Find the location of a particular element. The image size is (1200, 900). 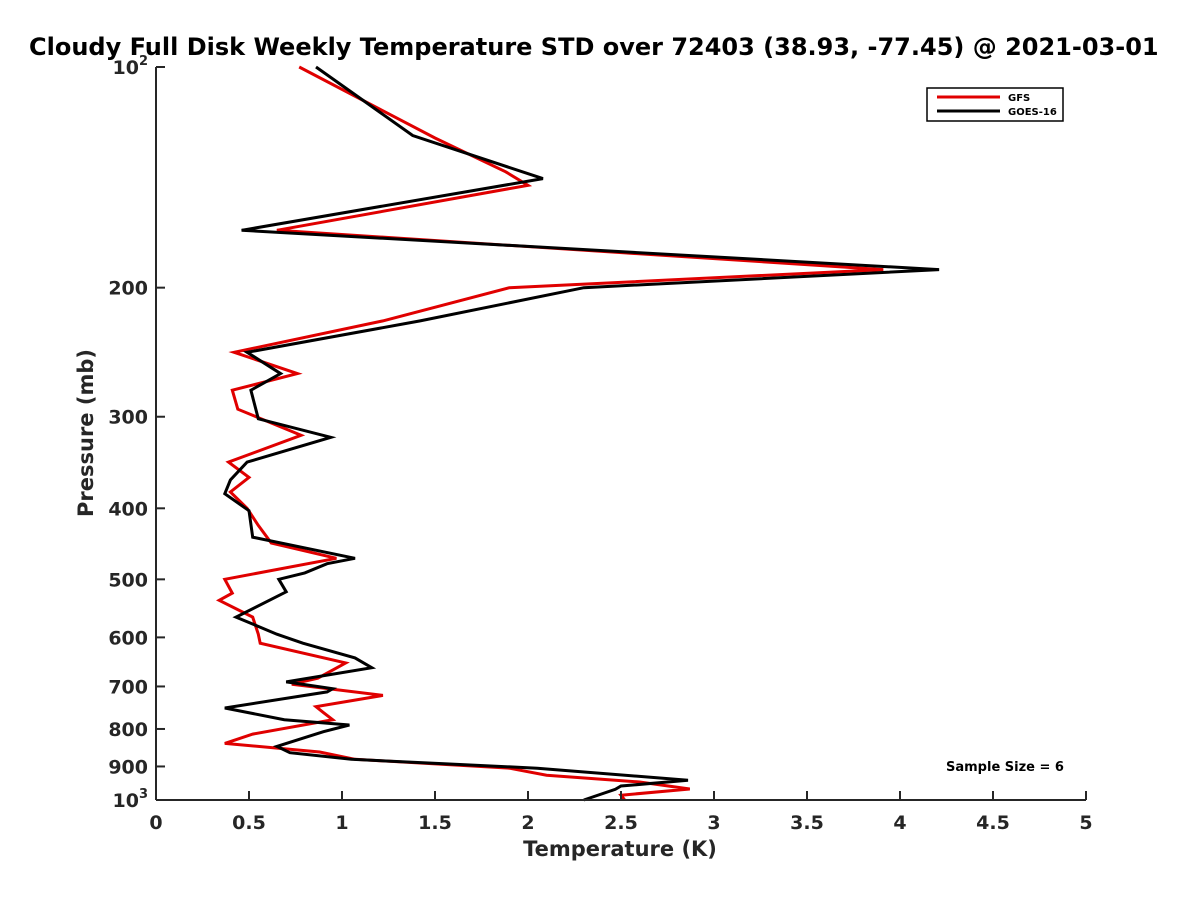

legend-label: GOES-16 is located at coordinates (1032, 112).